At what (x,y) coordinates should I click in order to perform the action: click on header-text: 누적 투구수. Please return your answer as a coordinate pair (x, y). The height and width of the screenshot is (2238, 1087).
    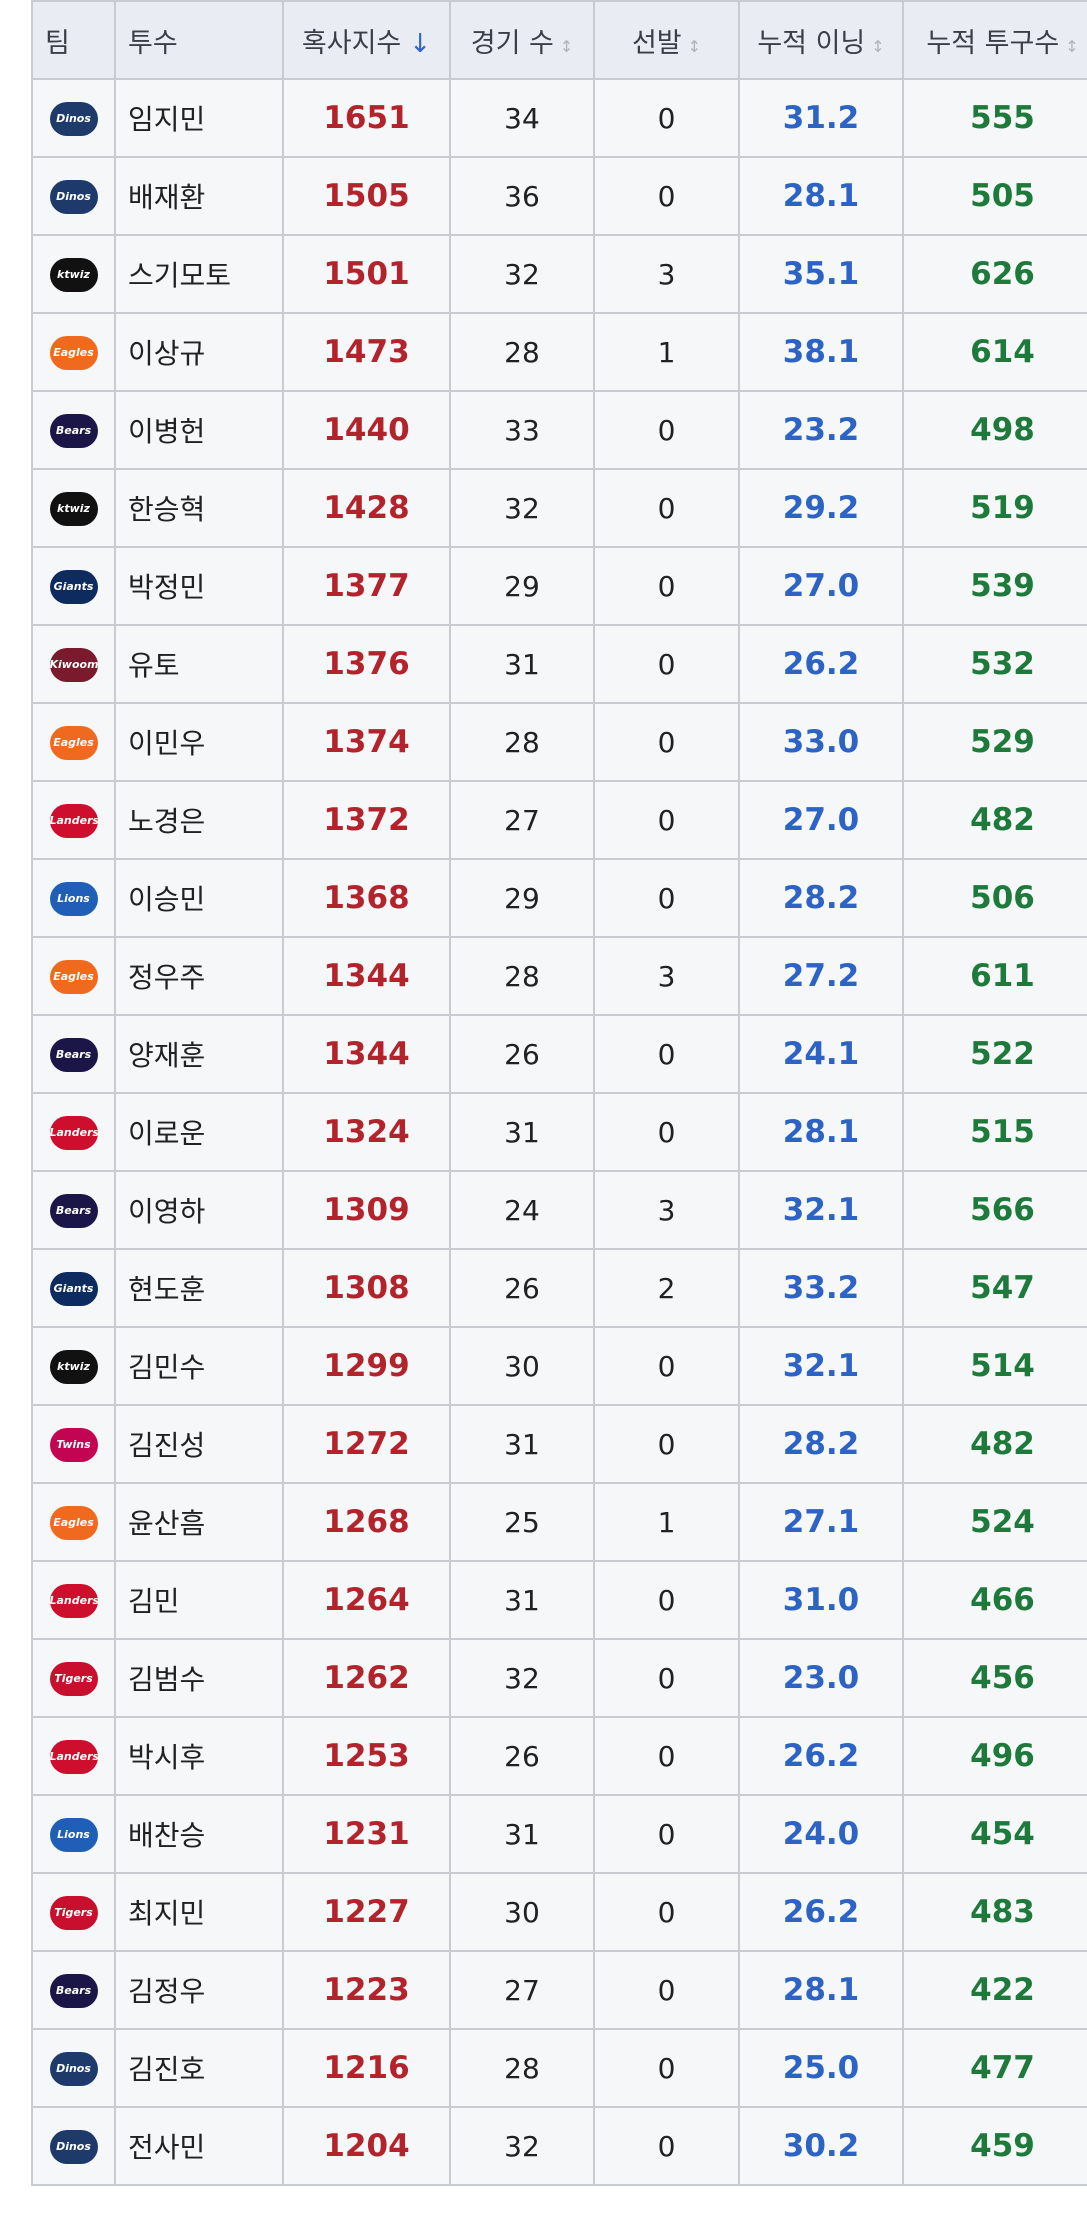
    Looking at the image, I should click on (993, 43).